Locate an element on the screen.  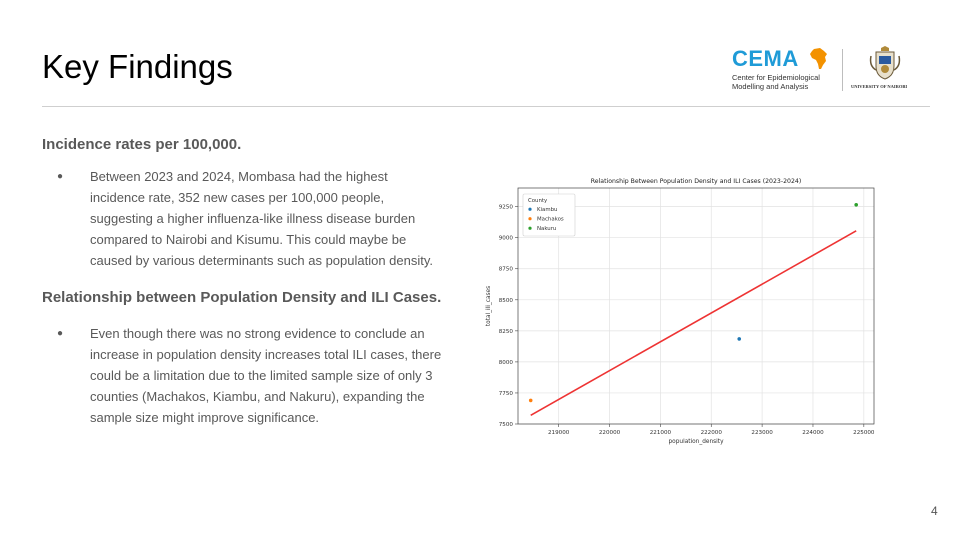
university-crest-icon is located at coordinates (885, 63).